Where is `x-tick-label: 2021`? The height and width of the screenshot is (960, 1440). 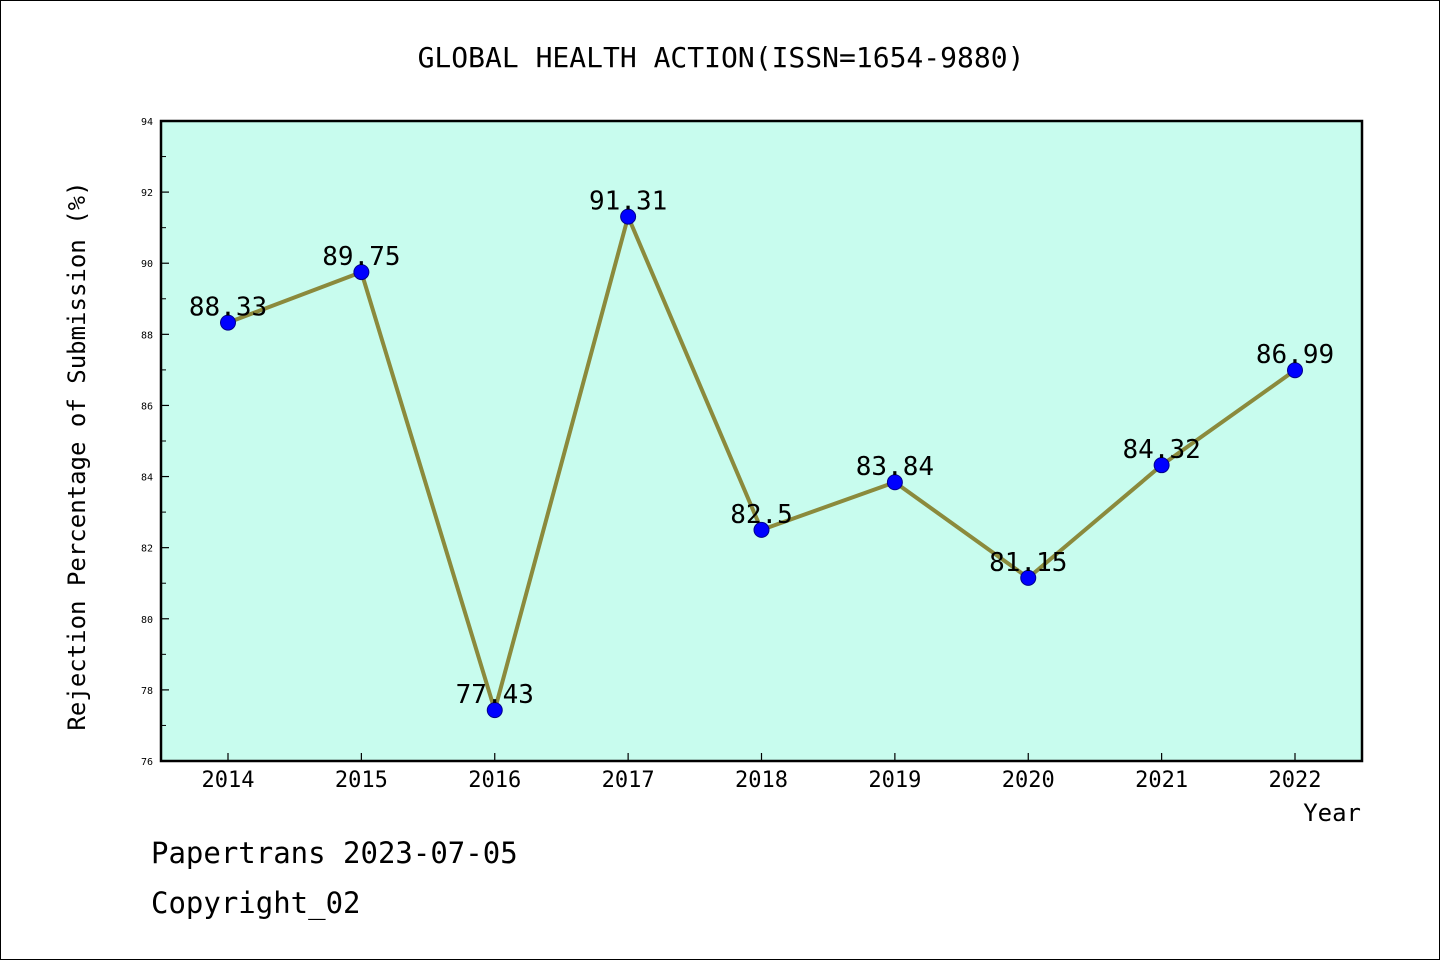 x-tick-label: 2021 is located at coordinates (1161, 780).